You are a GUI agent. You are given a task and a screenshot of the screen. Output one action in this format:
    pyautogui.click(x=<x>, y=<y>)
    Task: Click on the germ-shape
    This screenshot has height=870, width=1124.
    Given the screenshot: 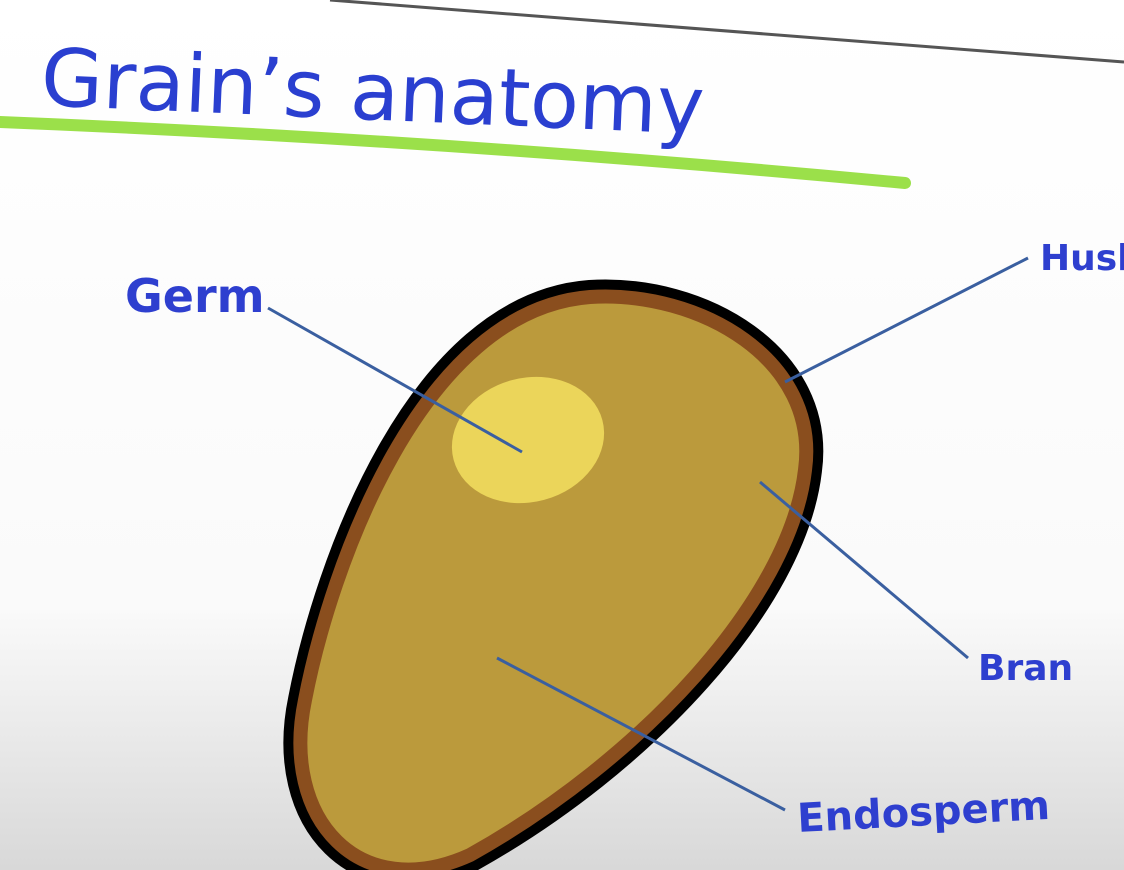 What is the action you would take?
    pyautogui.click(x=528, y=440)
    